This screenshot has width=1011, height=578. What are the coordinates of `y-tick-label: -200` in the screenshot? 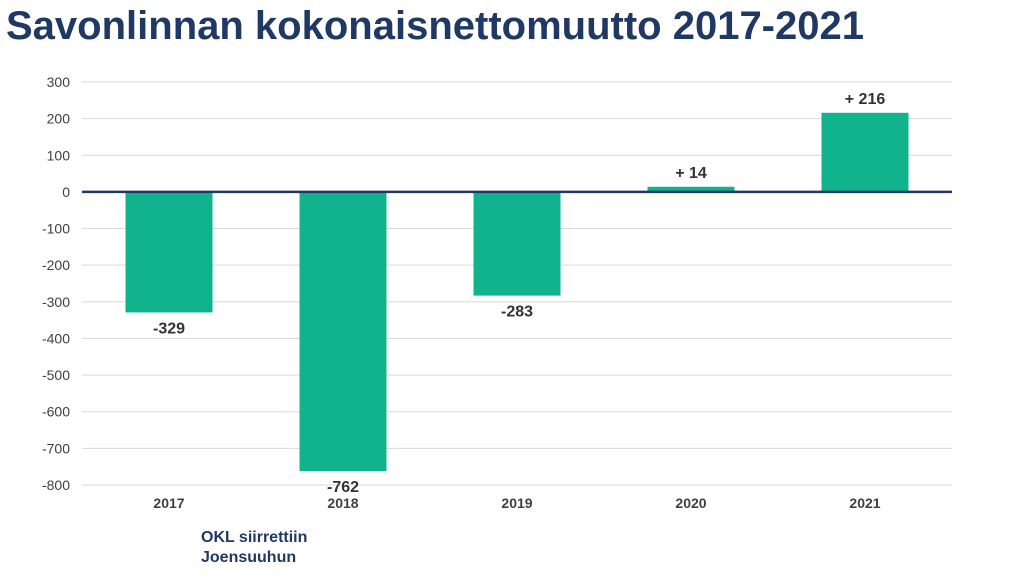 It's located at (56, 265).